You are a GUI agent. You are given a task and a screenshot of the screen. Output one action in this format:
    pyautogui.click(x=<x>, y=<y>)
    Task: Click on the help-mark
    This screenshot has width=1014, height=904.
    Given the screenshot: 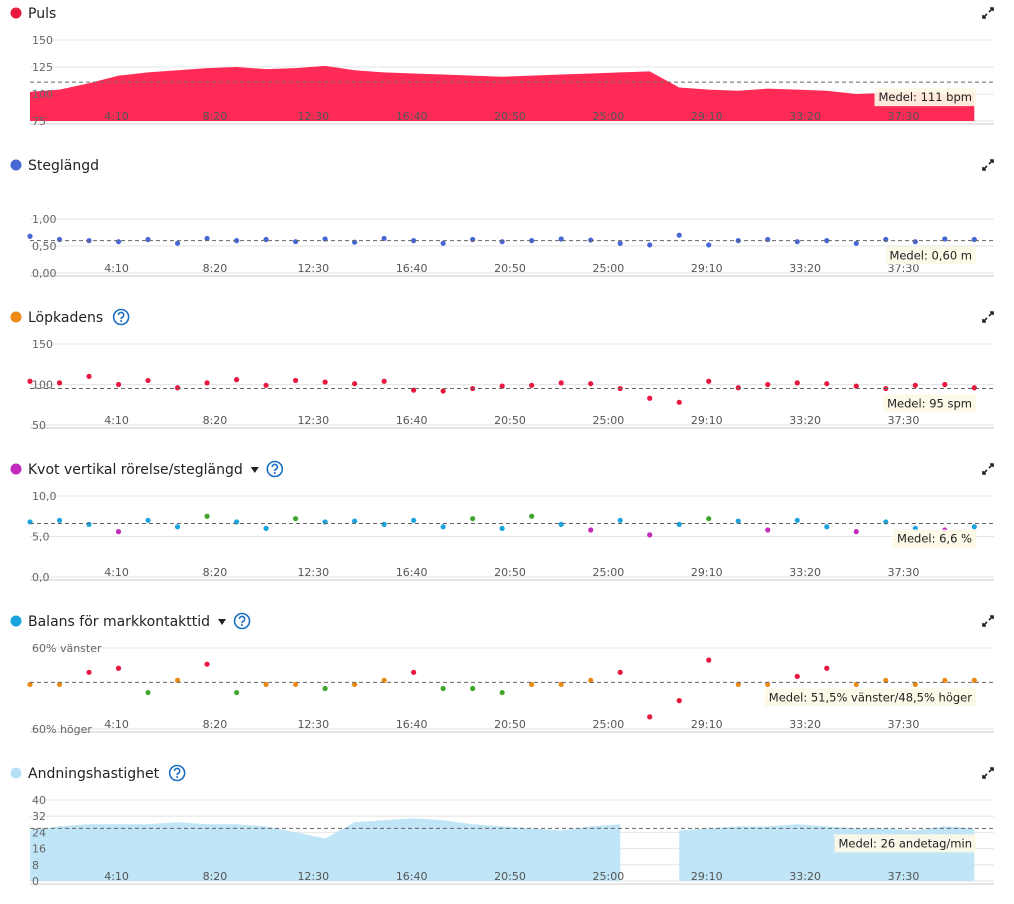 What is the action you would take?
    pyautogui.click(x=275, y=467)
    